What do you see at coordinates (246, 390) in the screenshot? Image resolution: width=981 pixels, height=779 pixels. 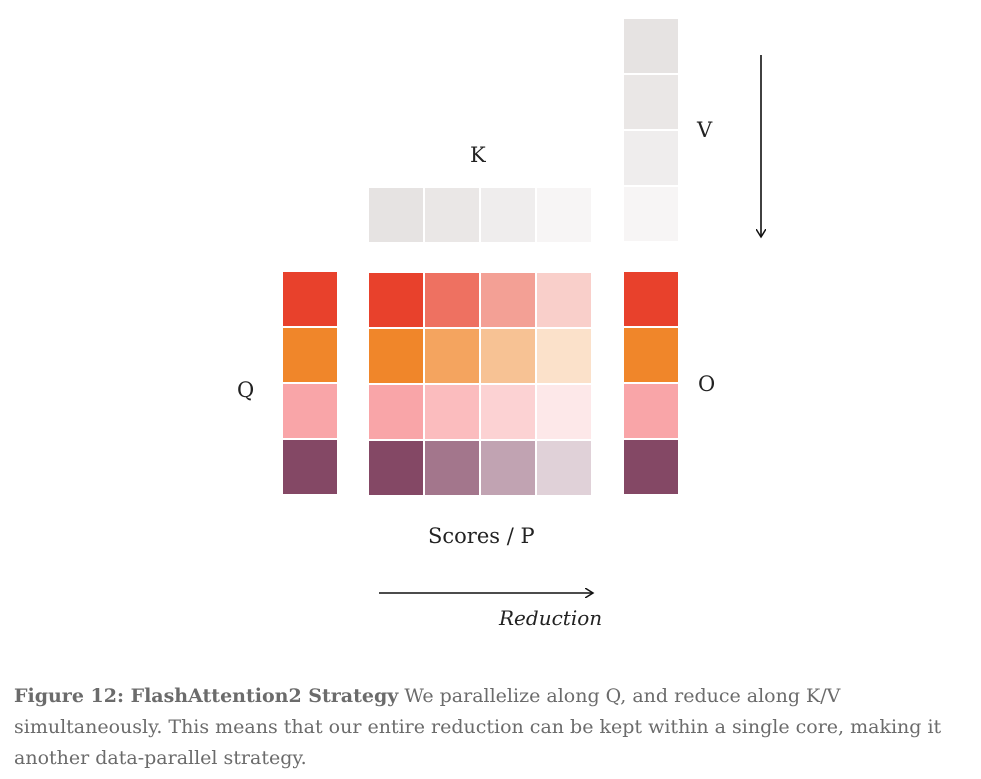 I see `q-label: Q` at bounding box center [246, 390].